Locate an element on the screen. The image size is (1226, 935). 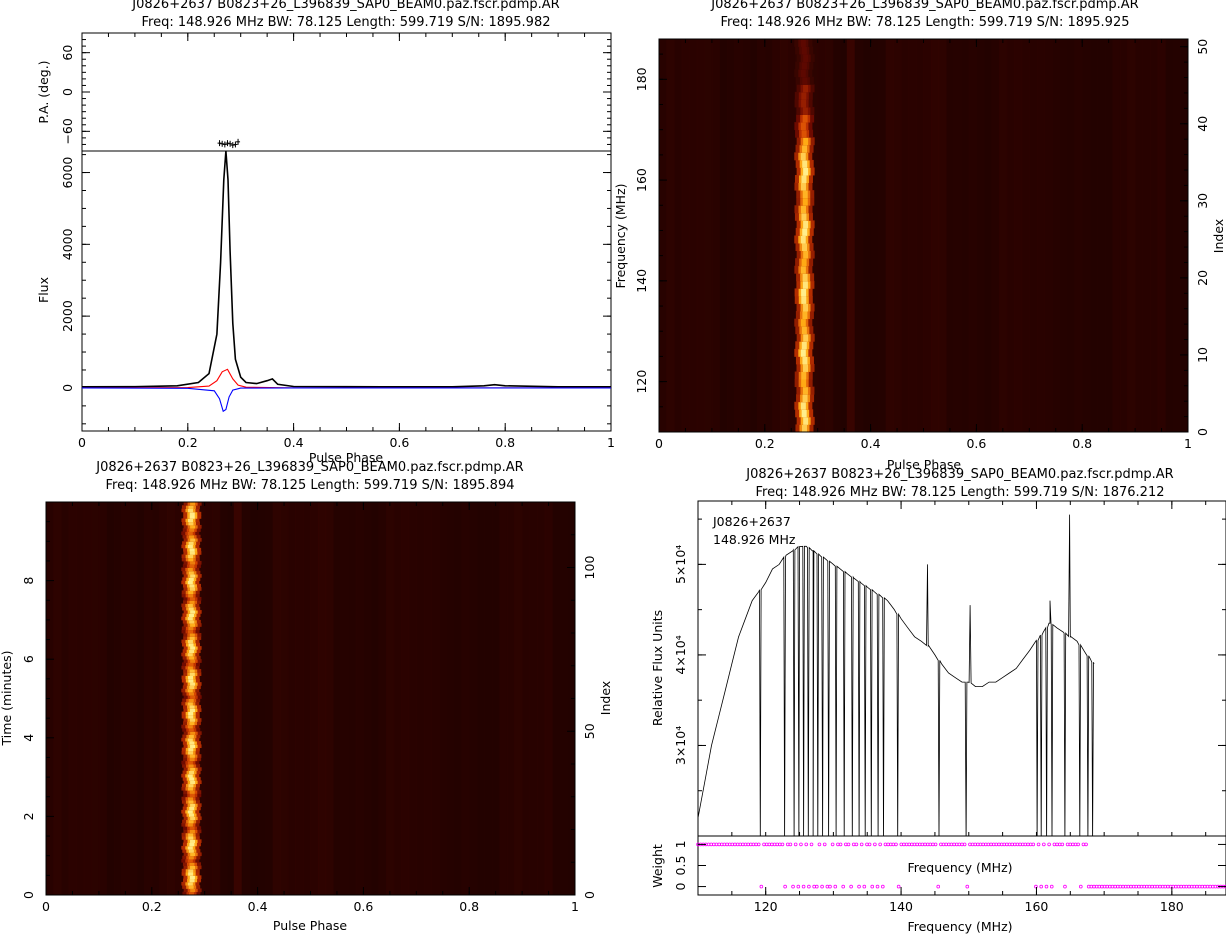
x-tick-label: 140 is located at coordinates (901, 906).